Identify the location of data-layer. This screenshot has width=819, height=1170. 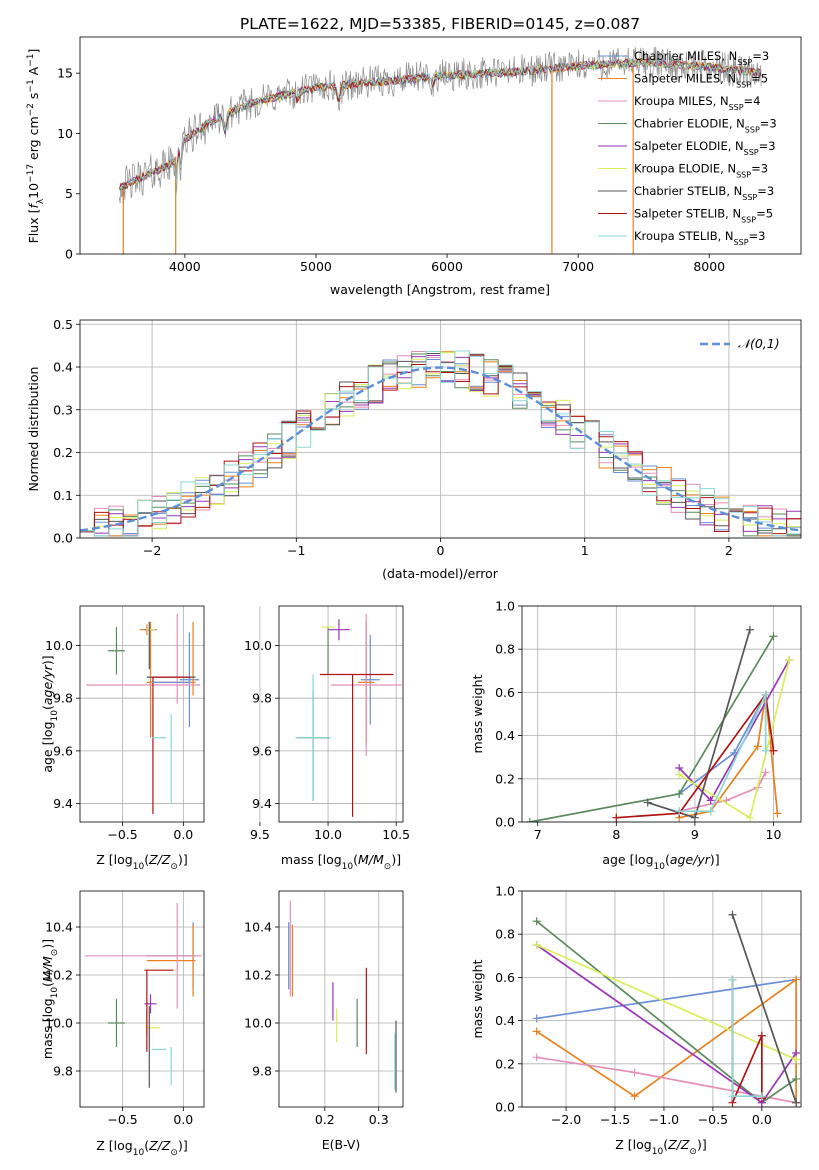
(143, 714).